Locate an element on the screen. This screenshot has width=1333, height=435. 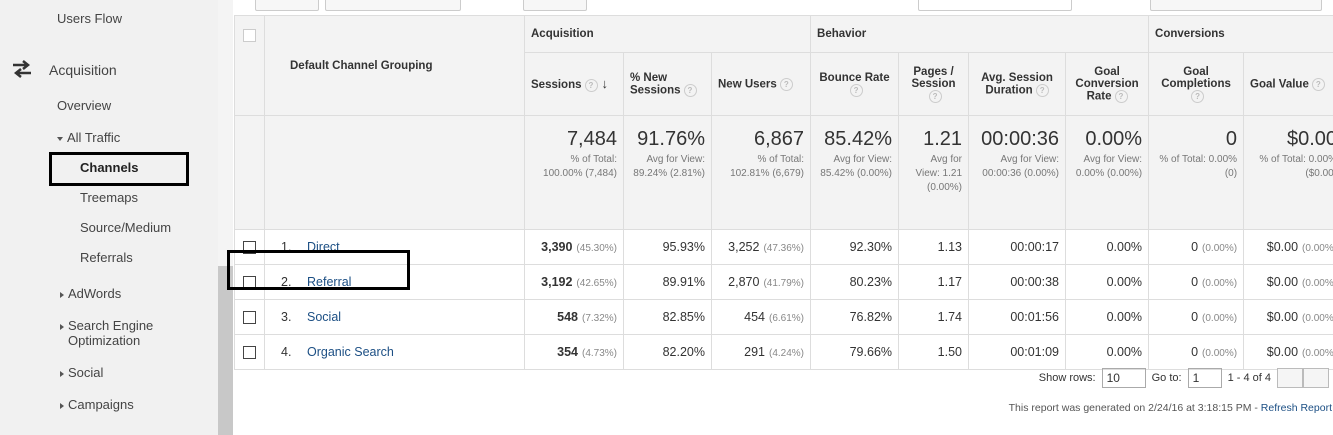
search-box is located at coordinates (995, 5).